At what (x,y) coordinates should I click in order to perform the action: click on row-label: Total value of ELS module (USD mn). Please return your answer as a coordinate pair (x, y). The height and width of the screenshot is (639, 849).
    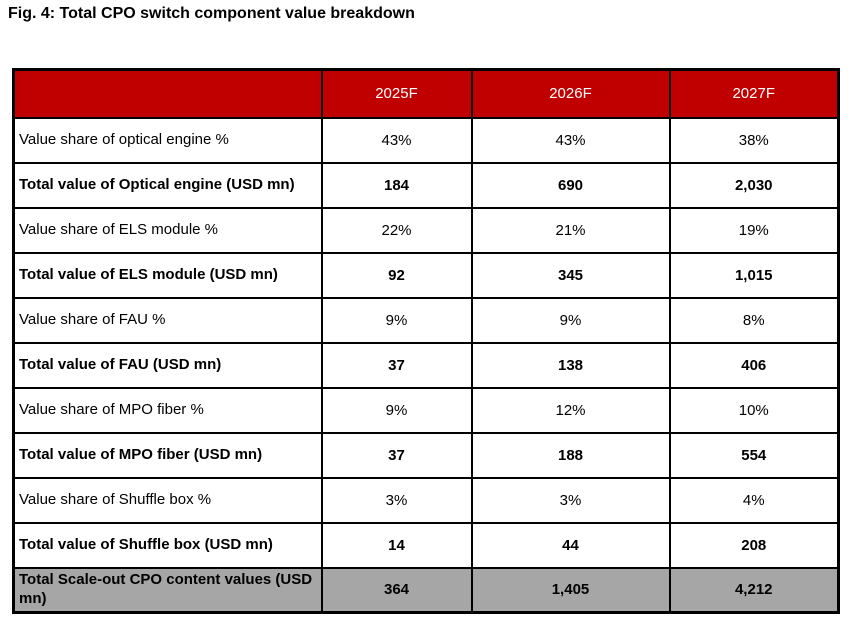
    Looking at the image, I should click on (167, 275).